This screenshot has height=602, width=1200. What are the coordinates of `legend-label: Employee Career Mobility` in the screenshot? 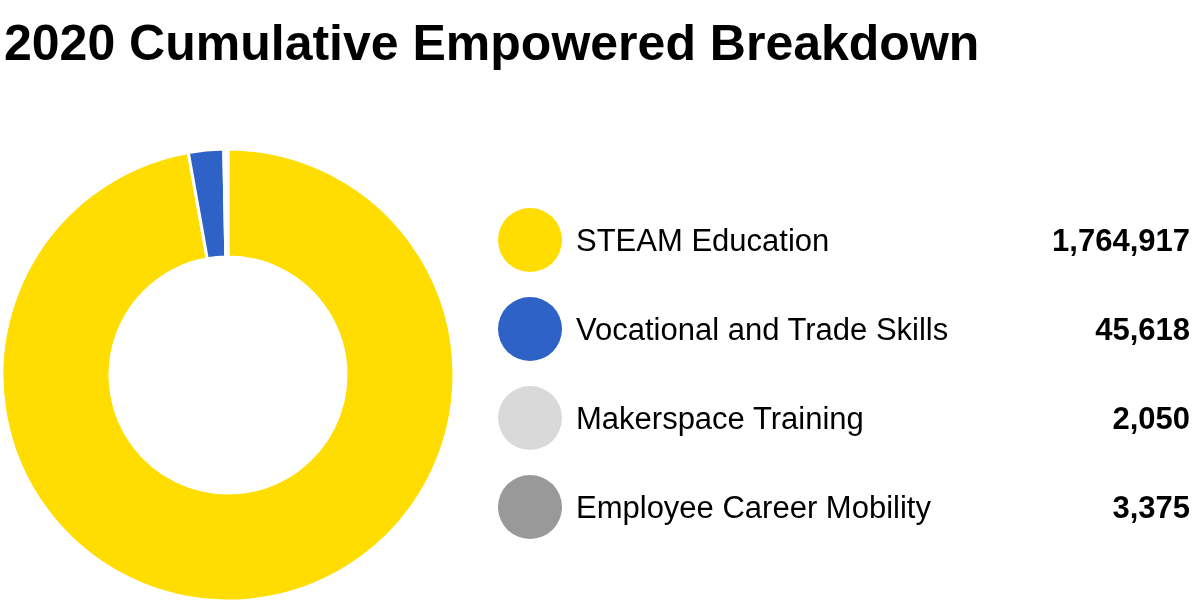 It's located at (754, 507).